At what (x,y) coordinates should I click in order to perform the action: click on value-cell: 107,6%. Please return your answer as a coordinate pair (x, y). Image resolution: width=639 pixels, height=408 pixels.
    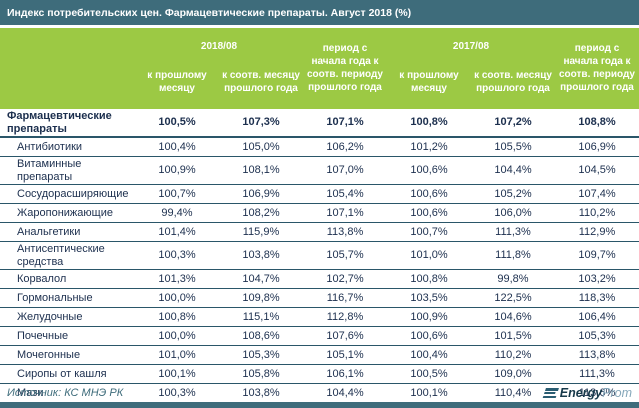
    Looking at the image, I should click on (345, 336).